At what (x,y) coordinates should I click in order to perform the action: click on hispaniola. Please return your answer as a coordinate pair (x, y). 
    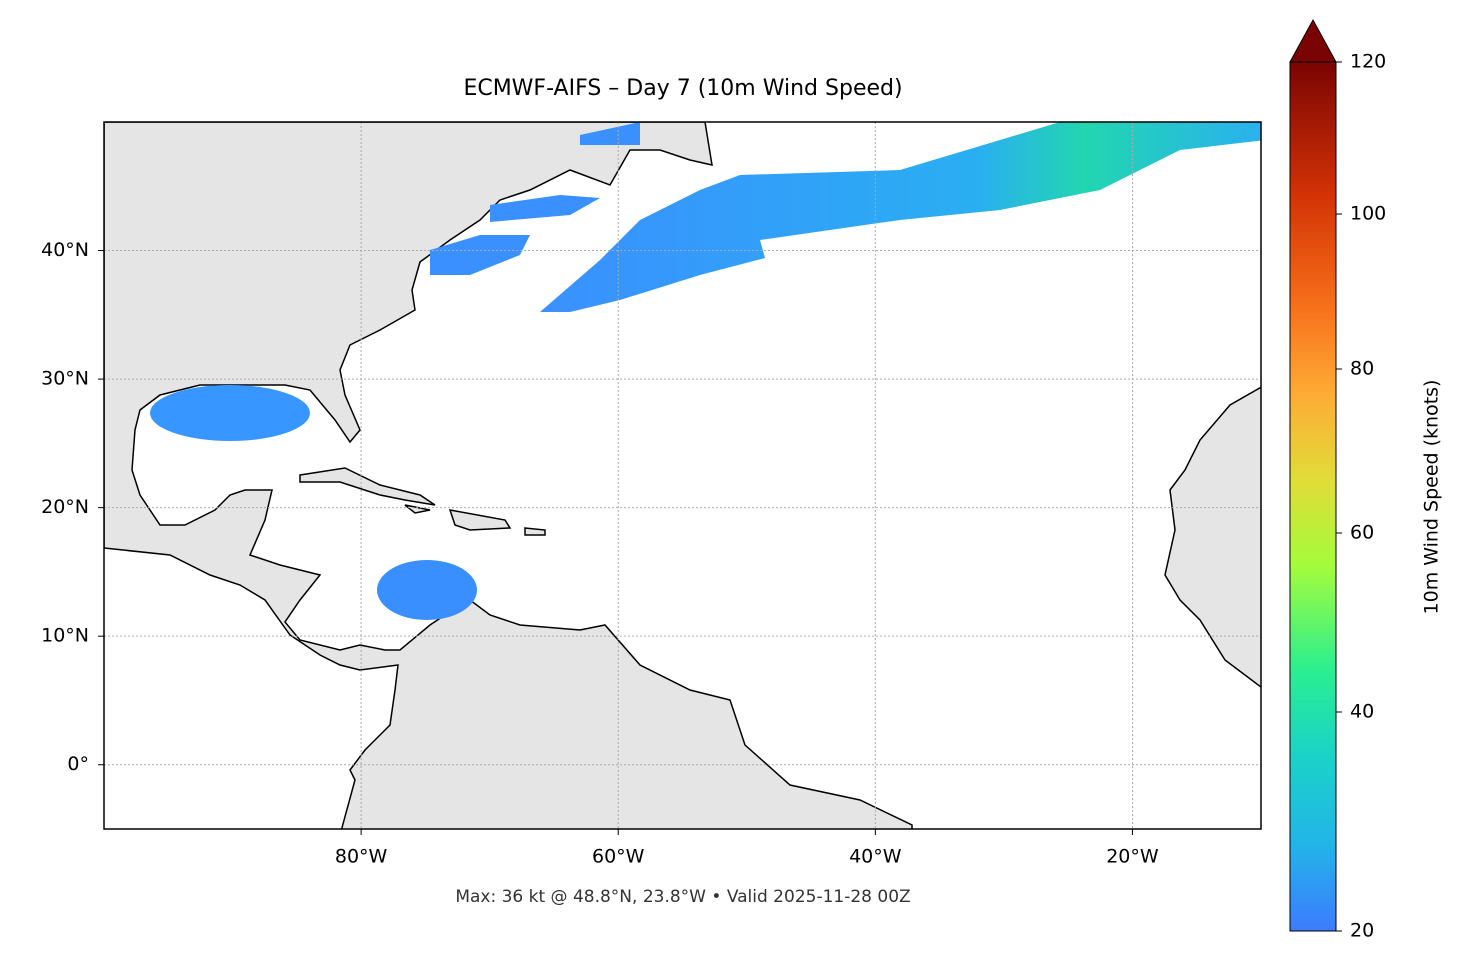
    Looking at the image, I should click on (480, 520).